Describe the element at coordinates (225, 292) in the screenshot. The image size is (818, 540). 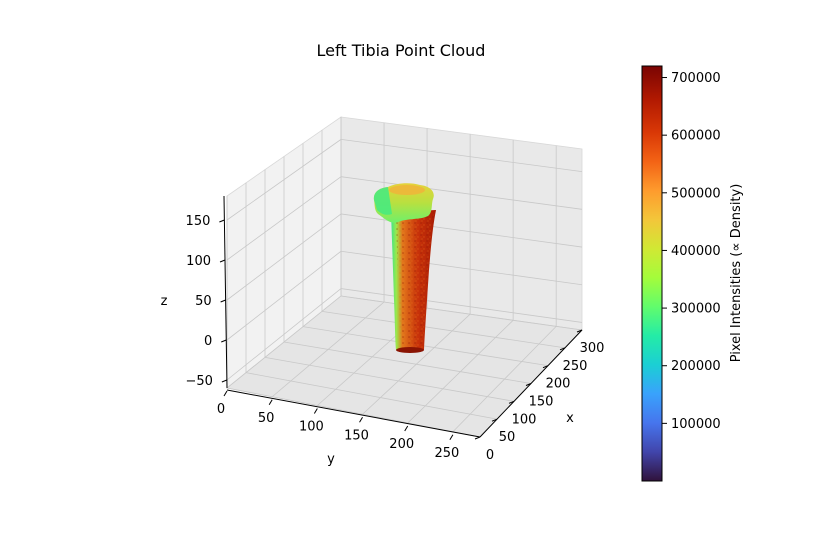
I see `z-axis-line` at that location.